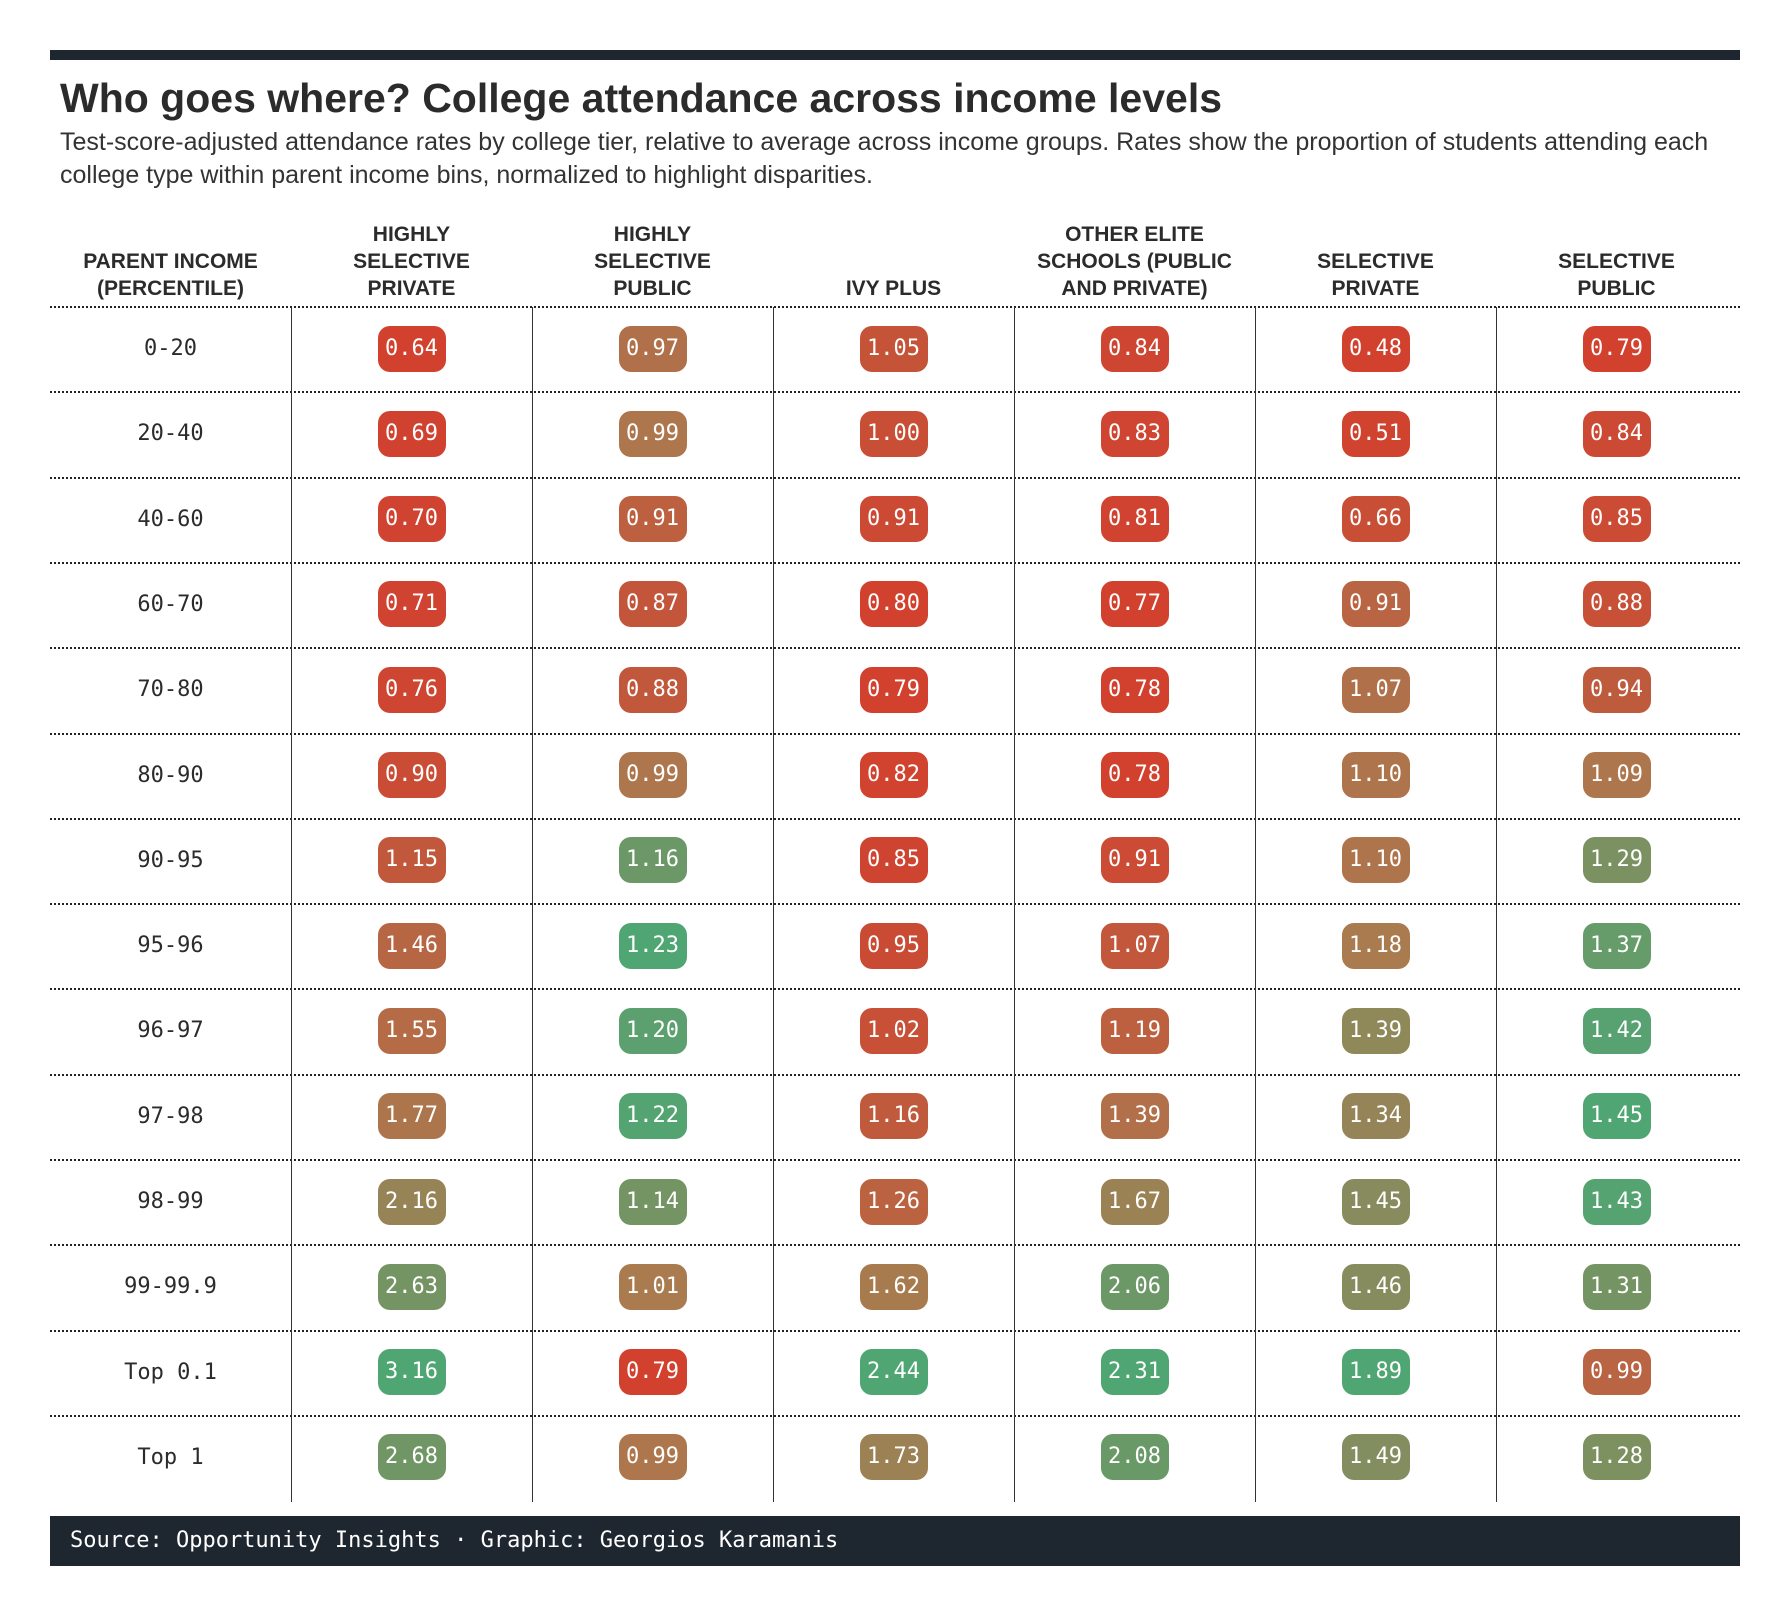  What do you see at coordinates (1616, 860) in the screenshot?
I see `value-pill: 1.29` at bounding box center [1616, 860].